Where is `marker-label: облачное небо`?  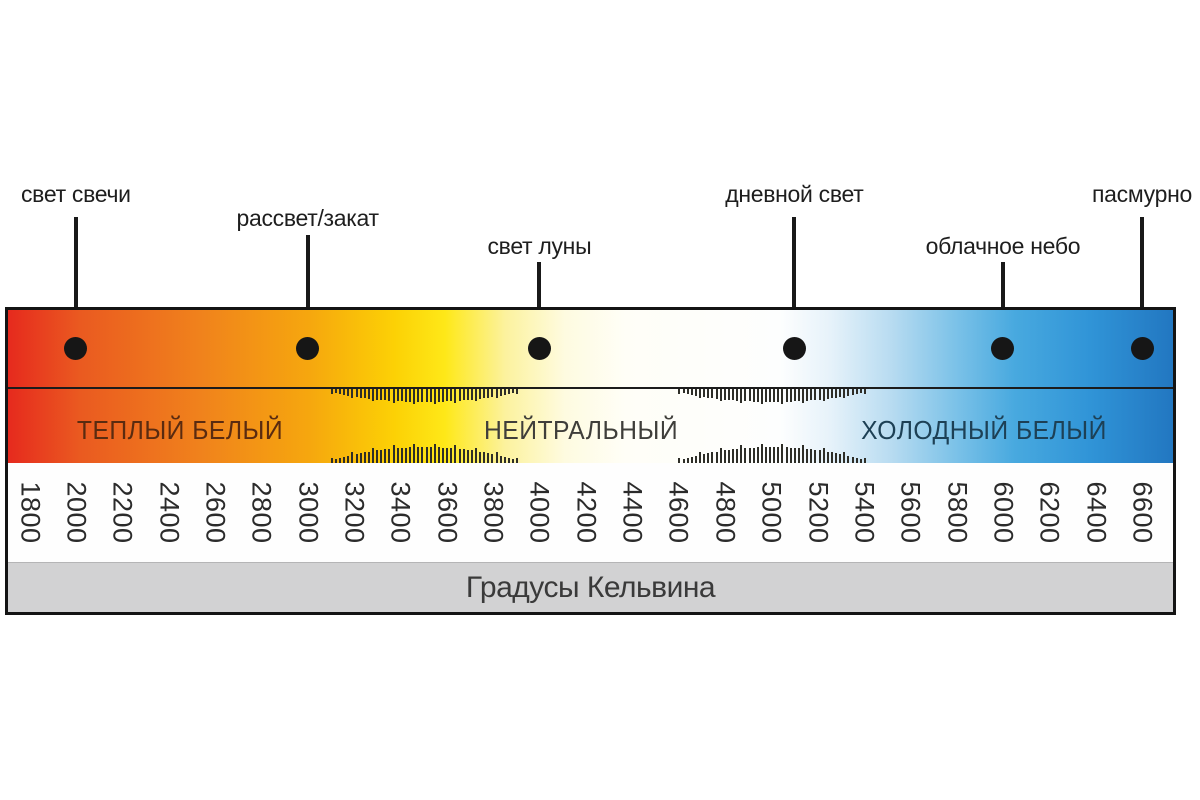 marker-label: облачное небо is located at coordinates (1003, 246).